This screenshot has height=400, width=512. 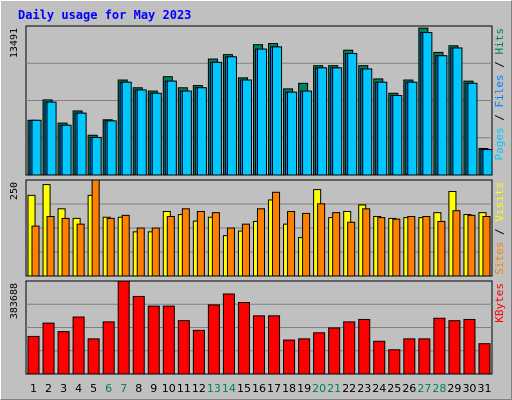 What do you see at coordinates (394, 388) in the screenshot?
I see `day-label-25: 25` at bounding box center [394, 388].